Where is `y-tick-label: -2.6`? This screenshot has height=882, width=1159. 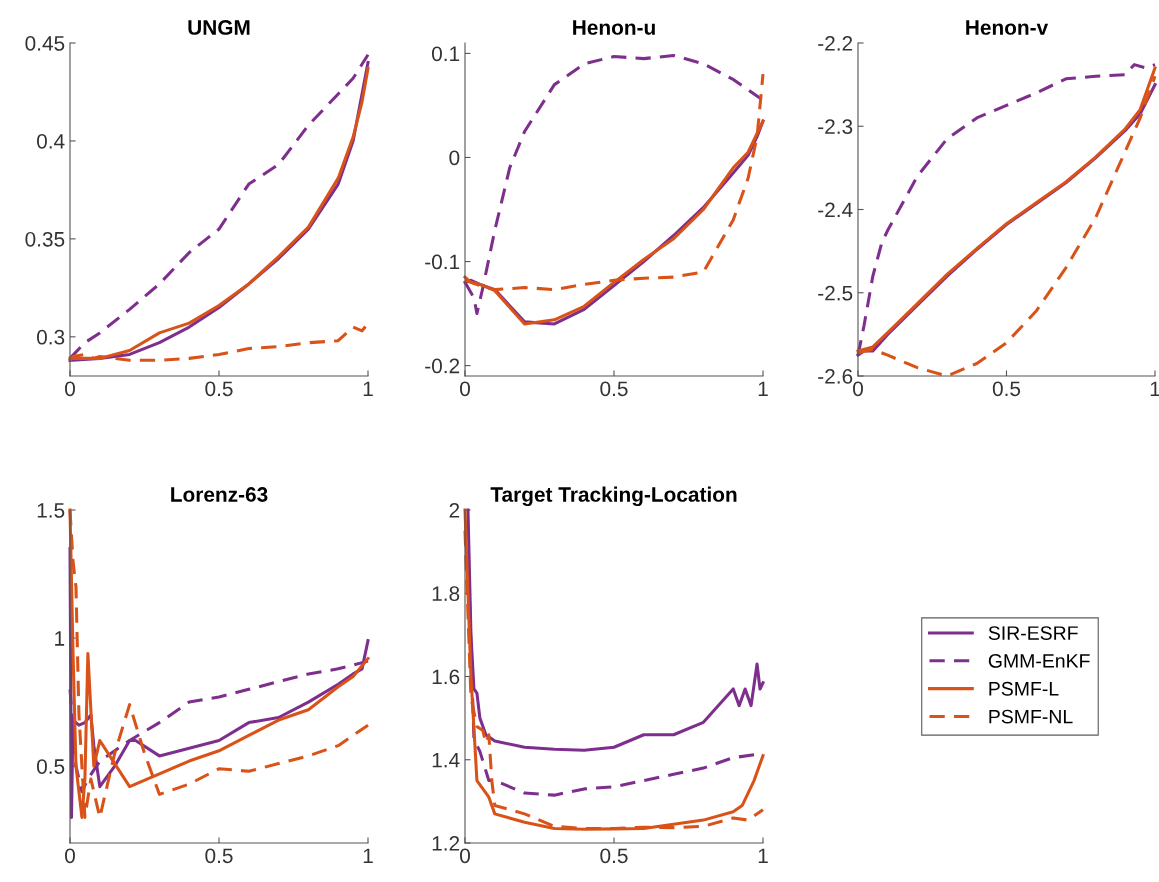 y-tick-label: -2.6 is located at coordinates (835, 376).